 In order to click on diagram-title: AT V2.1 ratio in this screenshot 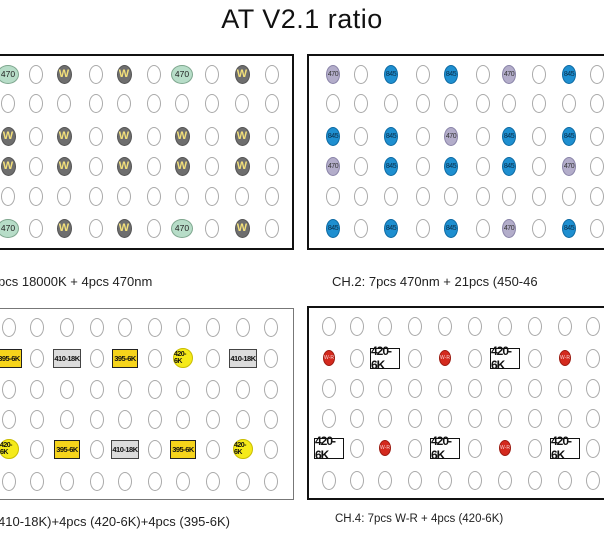, I will do `click(302, 19)`.